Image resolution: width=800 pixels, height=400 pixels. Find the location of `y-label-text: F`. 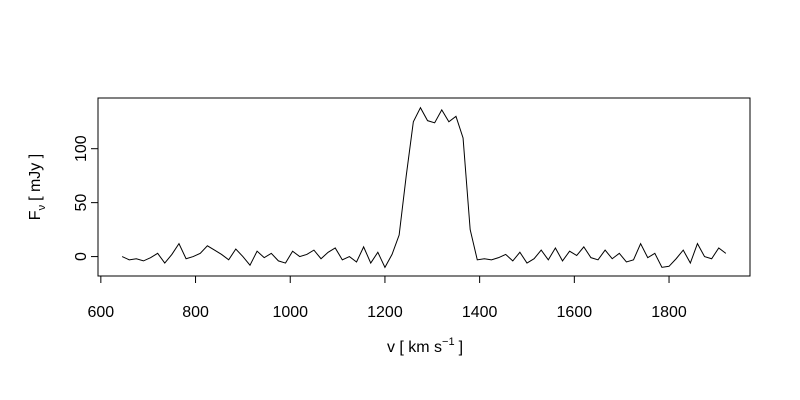

y-label-text: F is located at coordinates (35, 215).